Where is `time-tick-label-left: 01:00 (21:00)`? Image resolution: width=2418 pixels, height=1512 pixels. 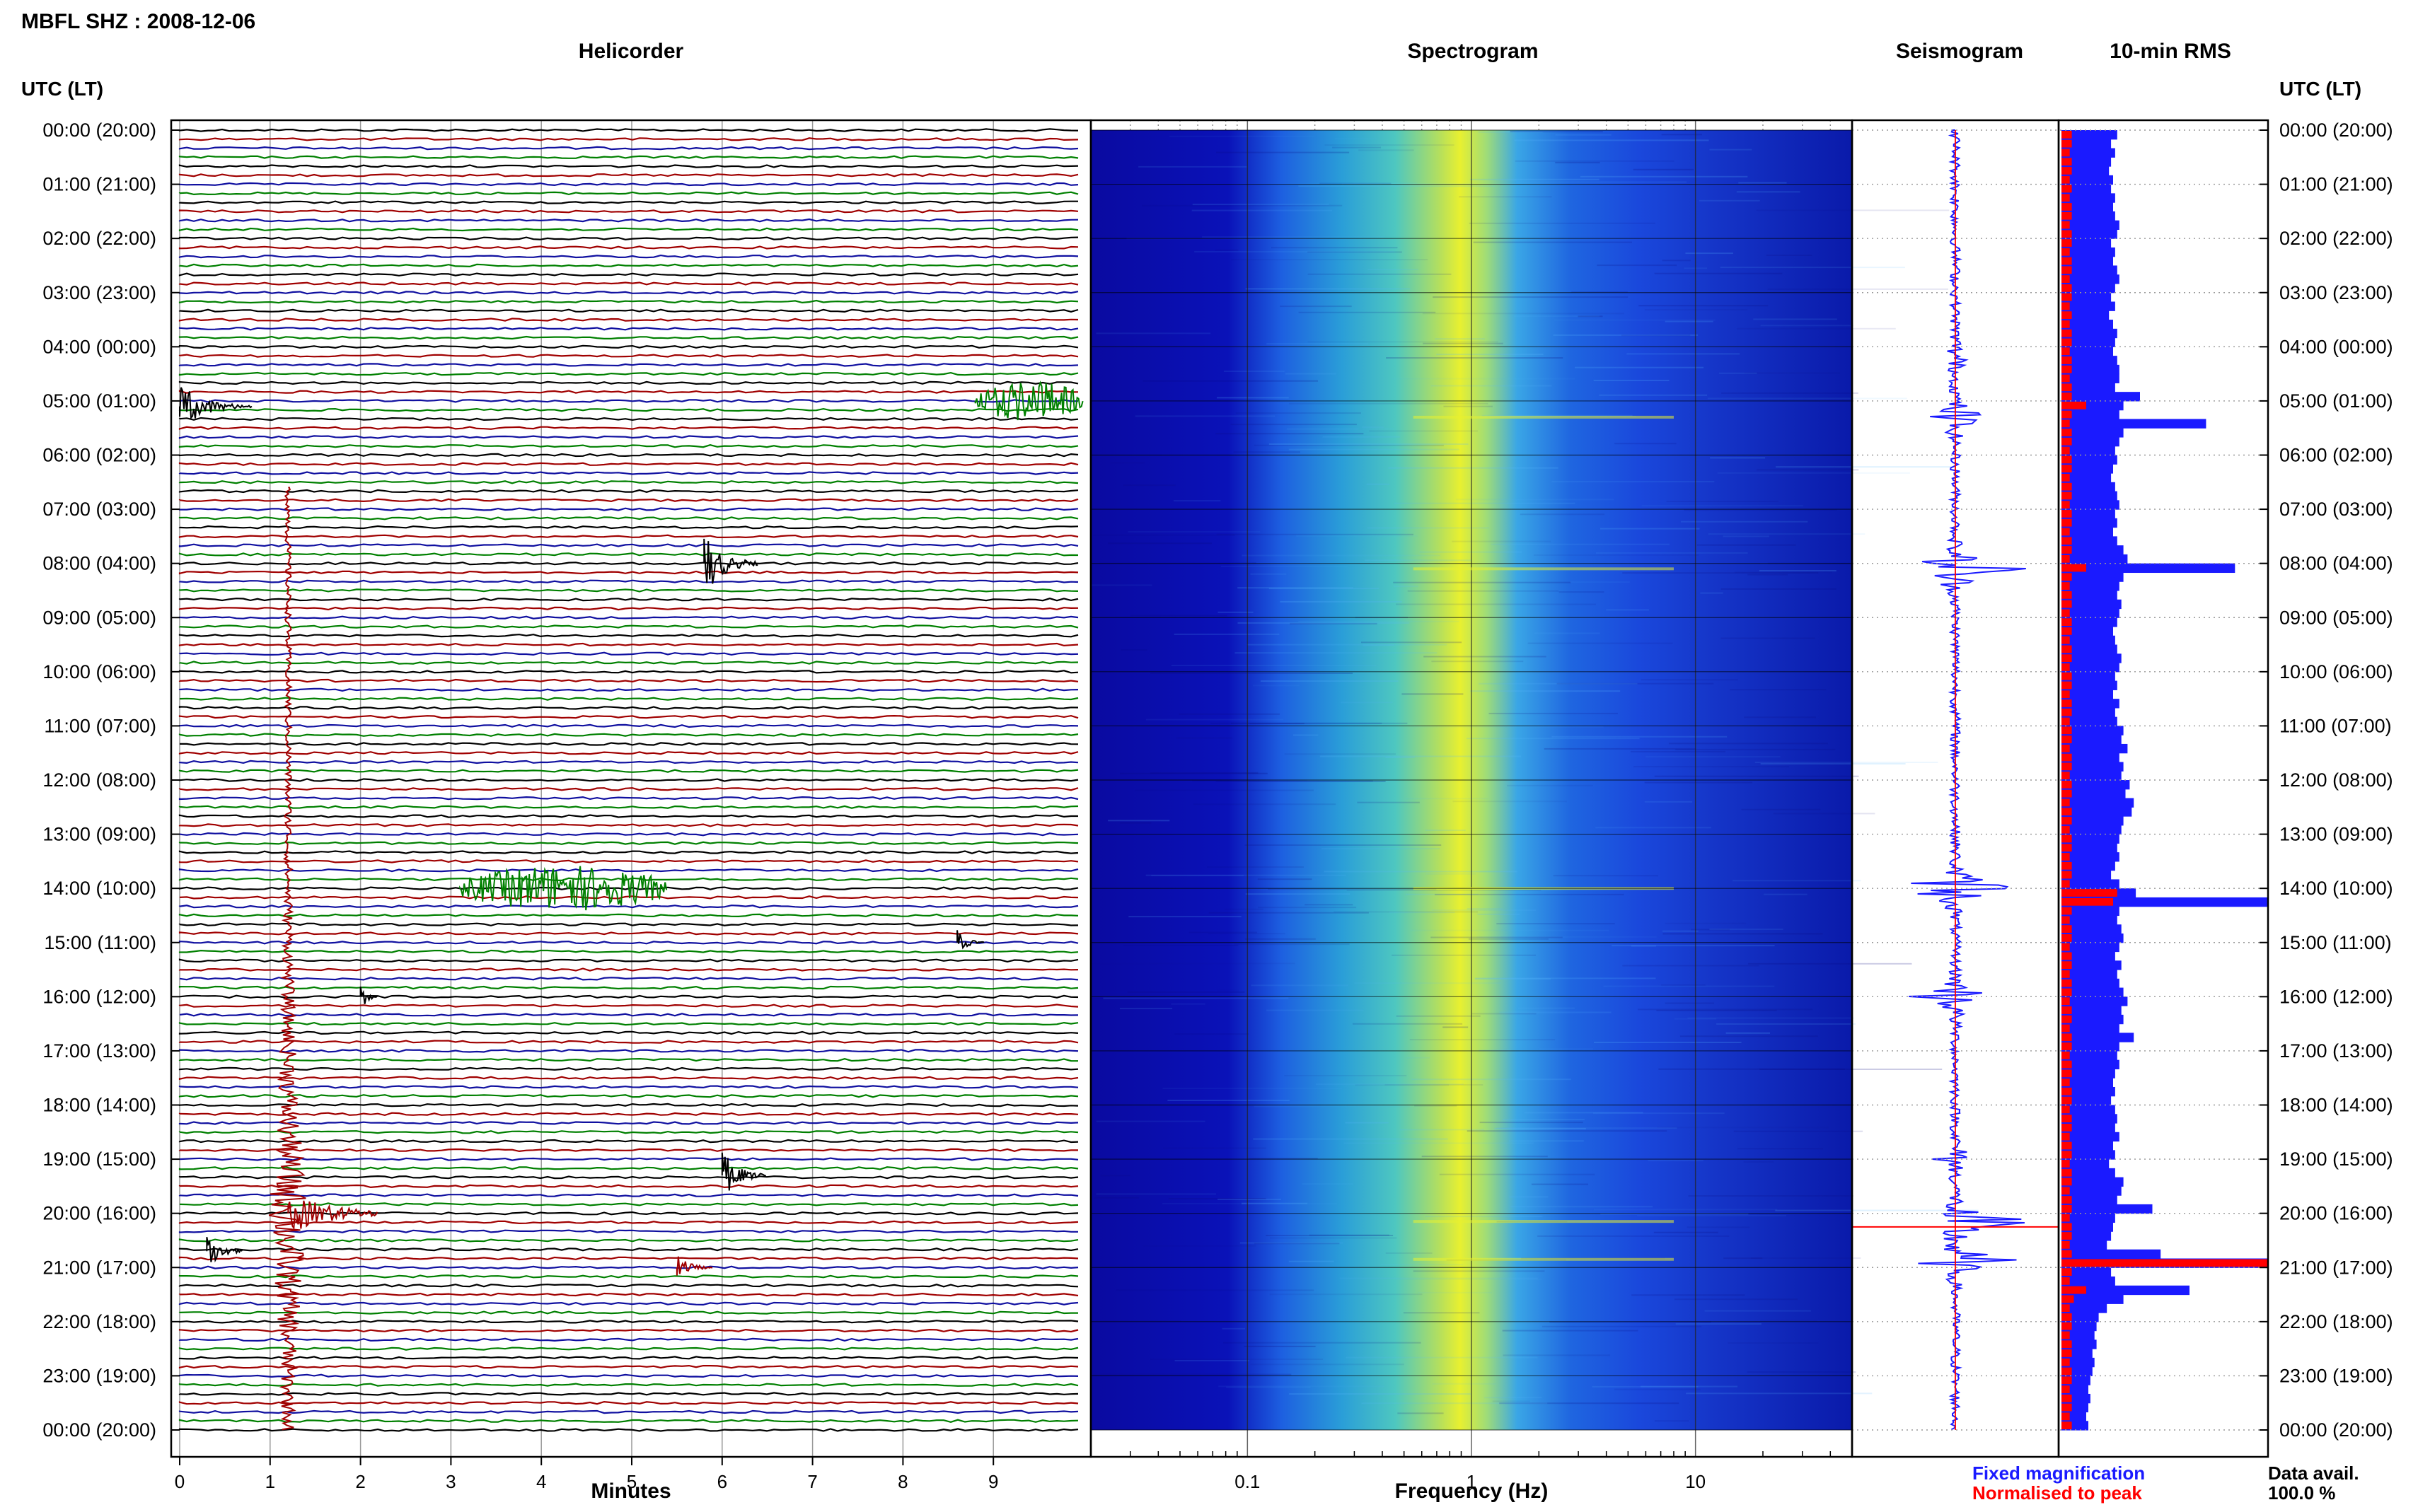 time-tick-label-left: 01:00 (21:00) is located at coordinates (99, 184).